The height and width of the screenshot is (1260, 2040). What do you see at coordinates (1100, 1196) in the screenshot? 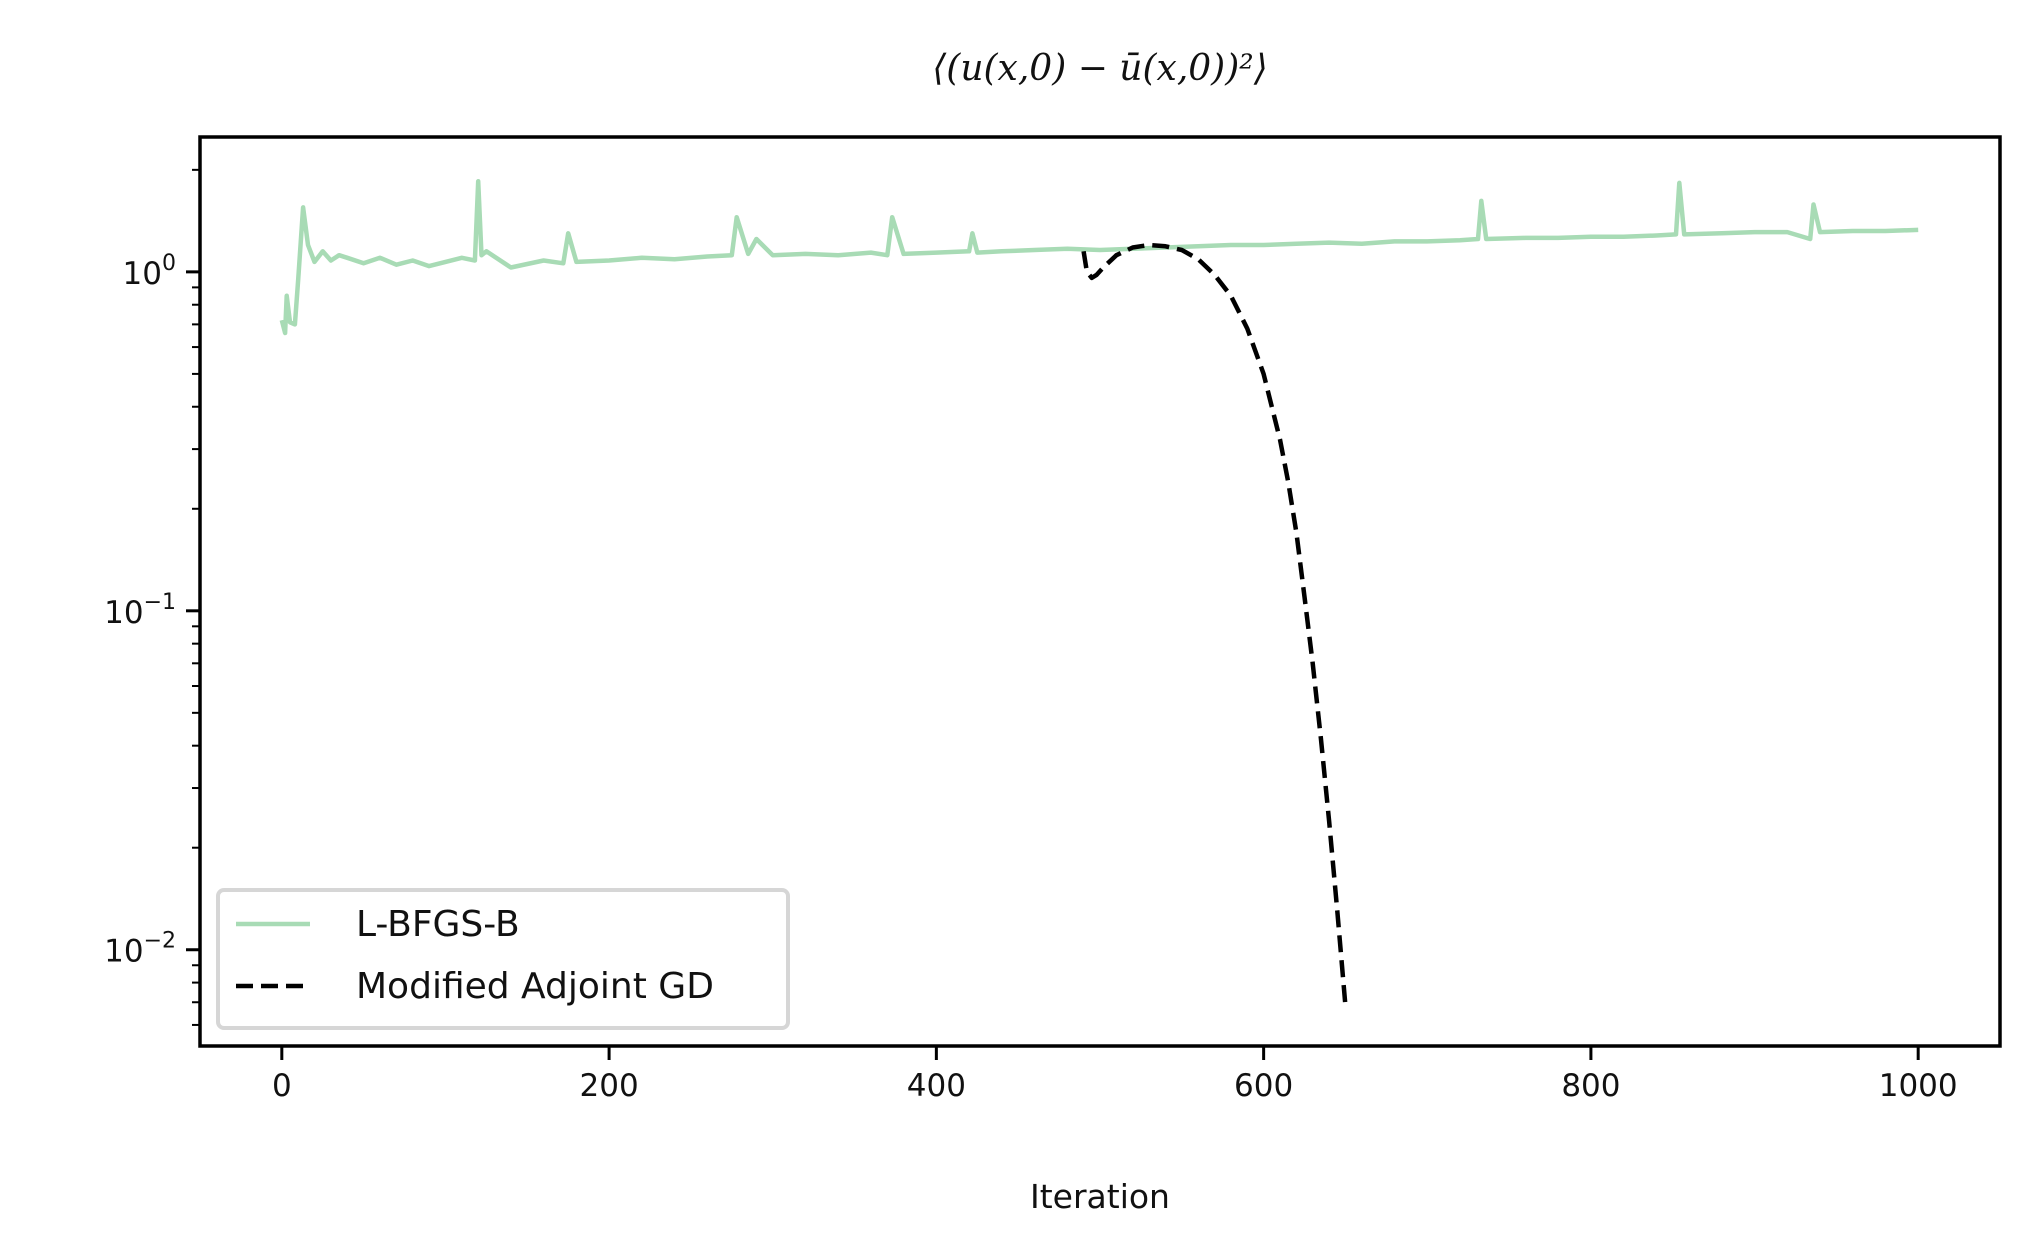
I see `x-axis-label: Iteration` at bounding box center [1100, 1196].